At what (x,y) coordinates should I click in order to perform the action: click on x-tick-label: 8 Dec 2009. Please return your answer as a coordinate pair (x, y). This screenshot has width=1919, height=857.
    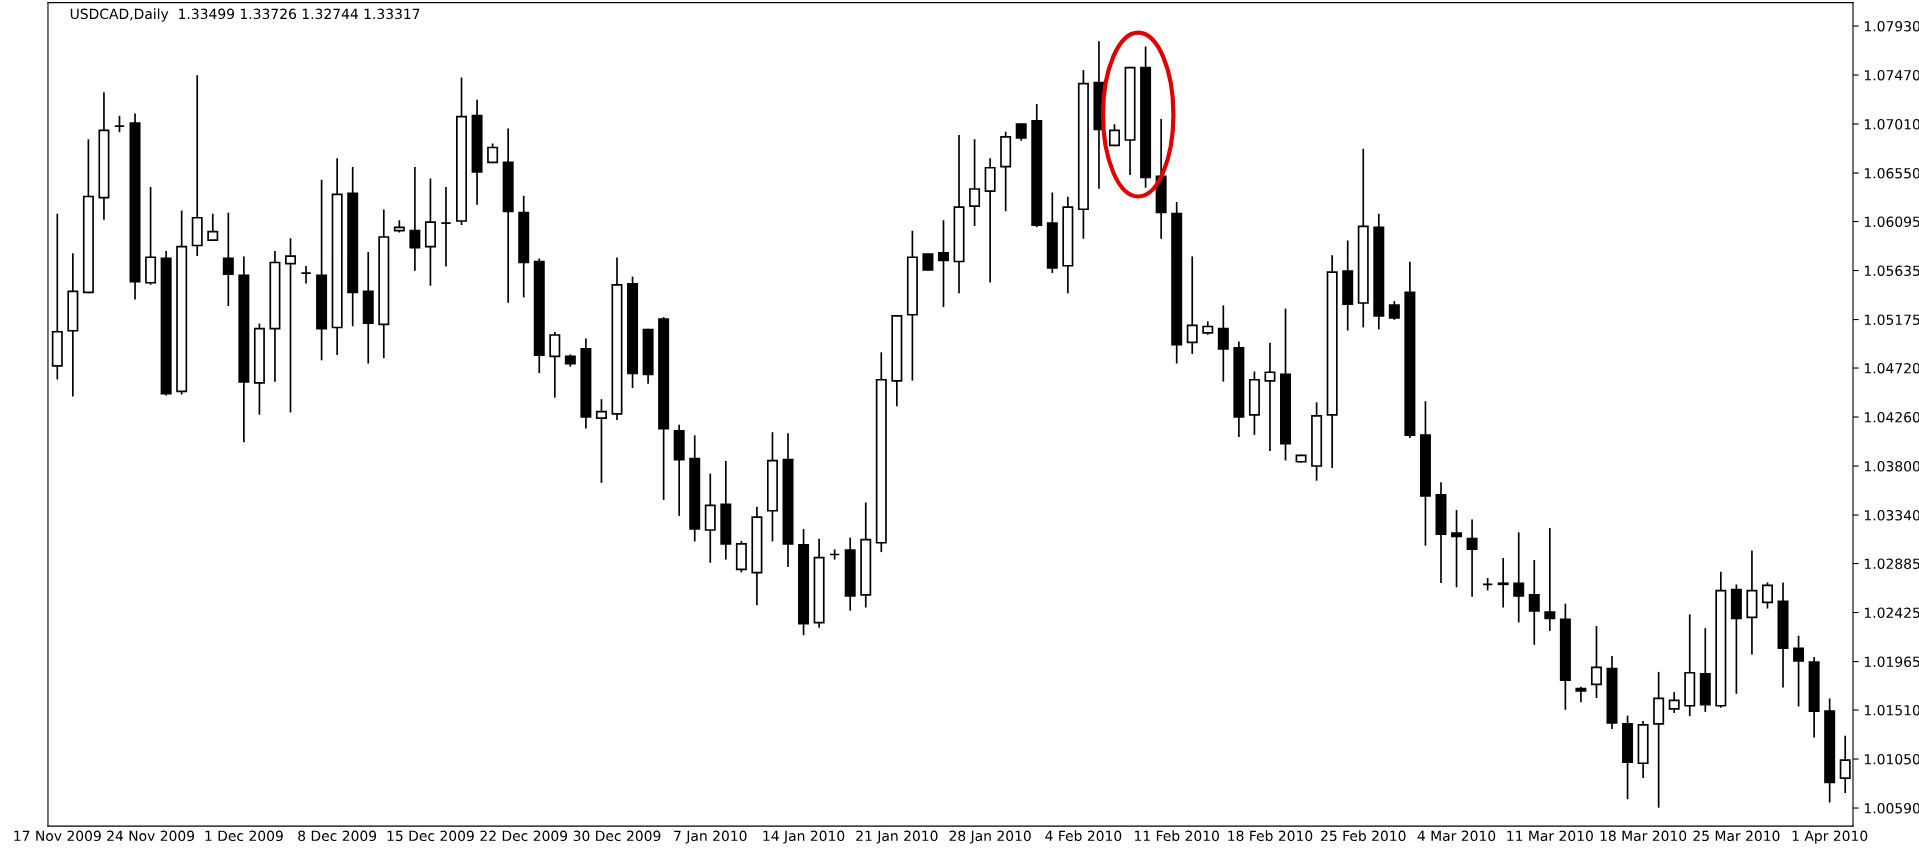
    Looking at the image, I should click on (337, 836).